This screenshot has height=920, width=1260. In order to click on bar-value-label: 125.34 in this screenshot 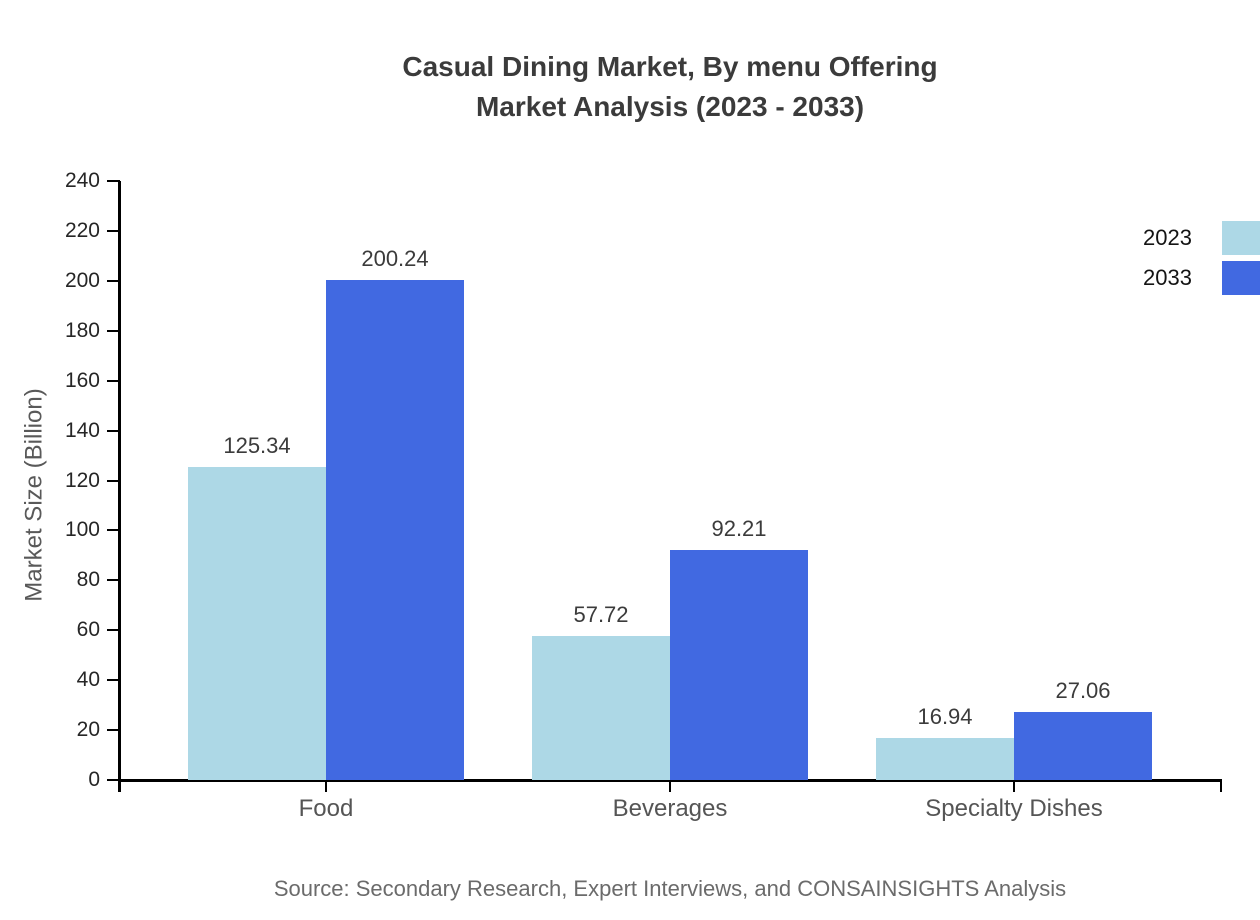, I will do `click(257, 446)`.